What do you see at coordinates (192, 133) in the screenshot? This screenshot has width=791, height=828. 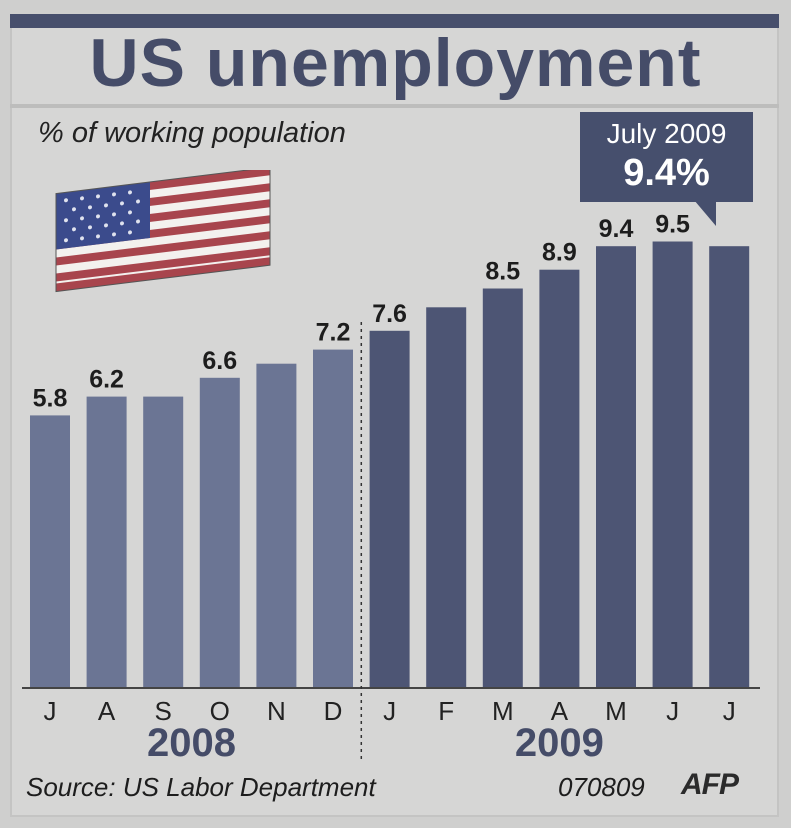 I see `chart-subtitle: % of working population` at bounding box center [192, 133].